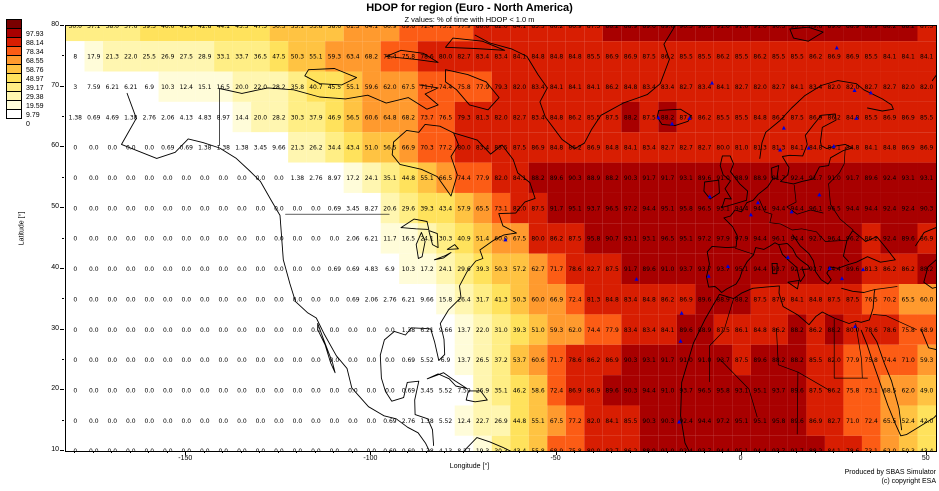 The height and width of the screenshot is (491, 939). What do you see at coordinates (557, 391) in the screenshot?
I see `svg-text: 72.4` at bounding box center [557, 391].